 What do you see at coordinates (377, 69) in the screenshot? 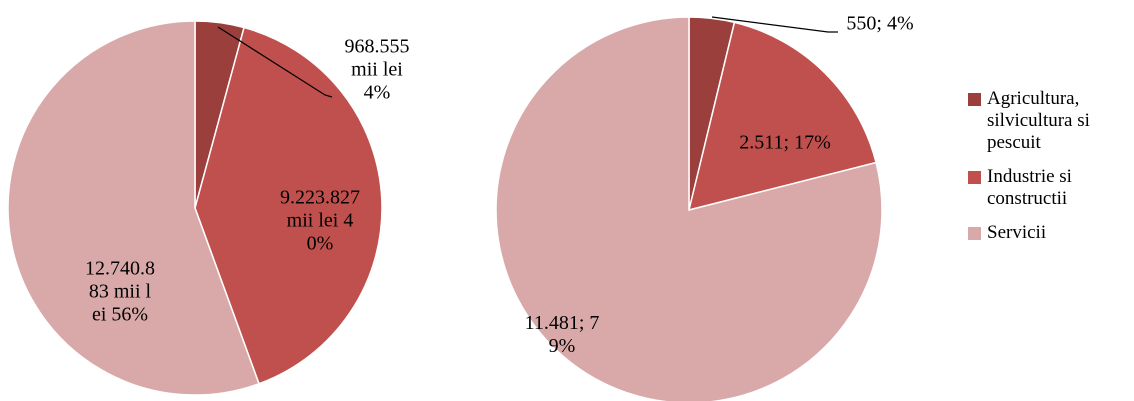
I see `data-label: 968.555 mii lei 4%` at bounding box center [377, 69].